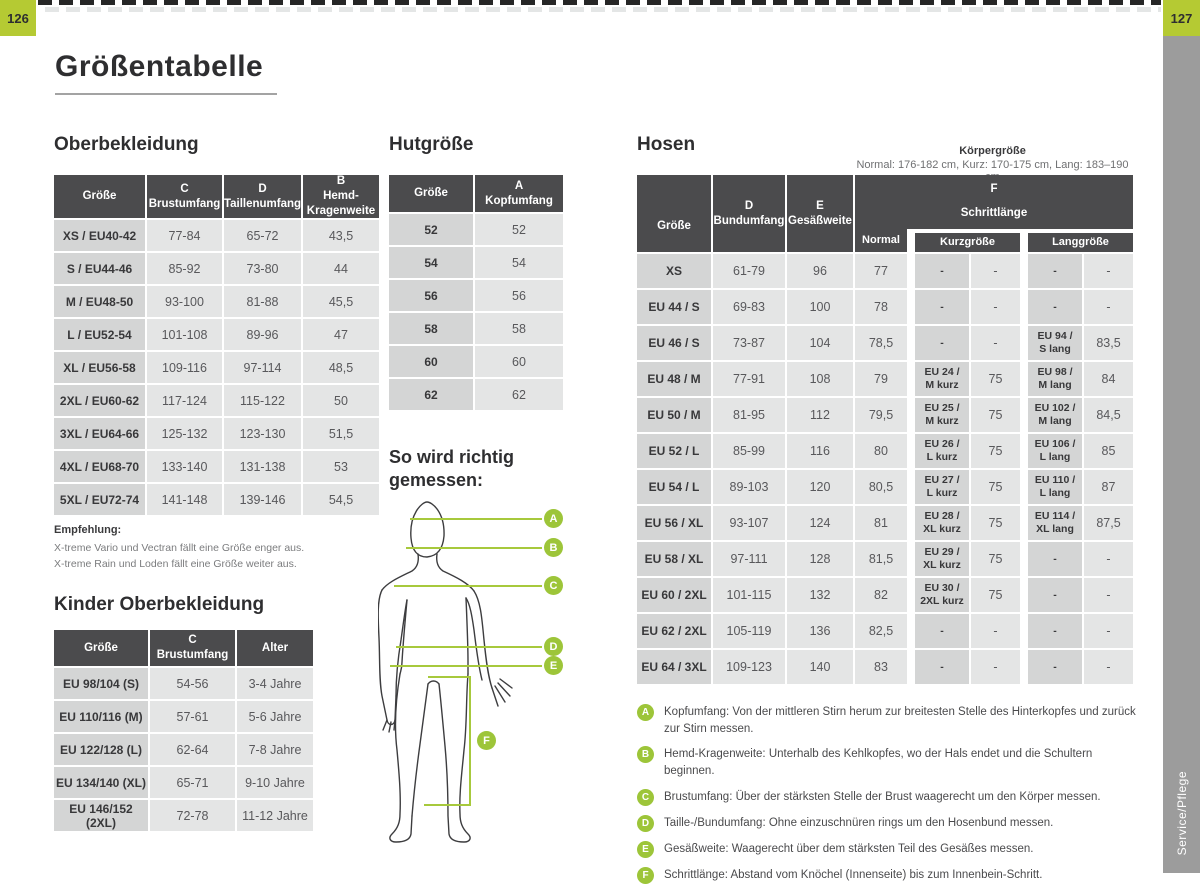 This screenshot has width=1200, height=893. What do you see at coordinates (820, 307) in the screenshot?
I see `value-cell: 100` at bounding box center [820, 307].